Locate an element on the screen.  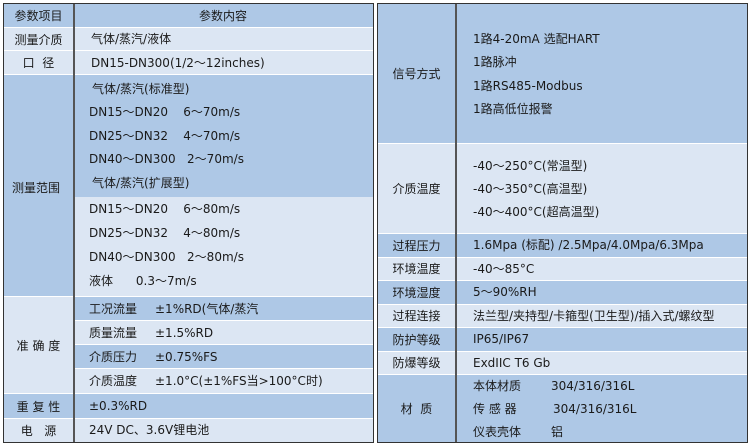
medium-value: 气体/蒸汽/液体 is located at coordinates (131, 39).